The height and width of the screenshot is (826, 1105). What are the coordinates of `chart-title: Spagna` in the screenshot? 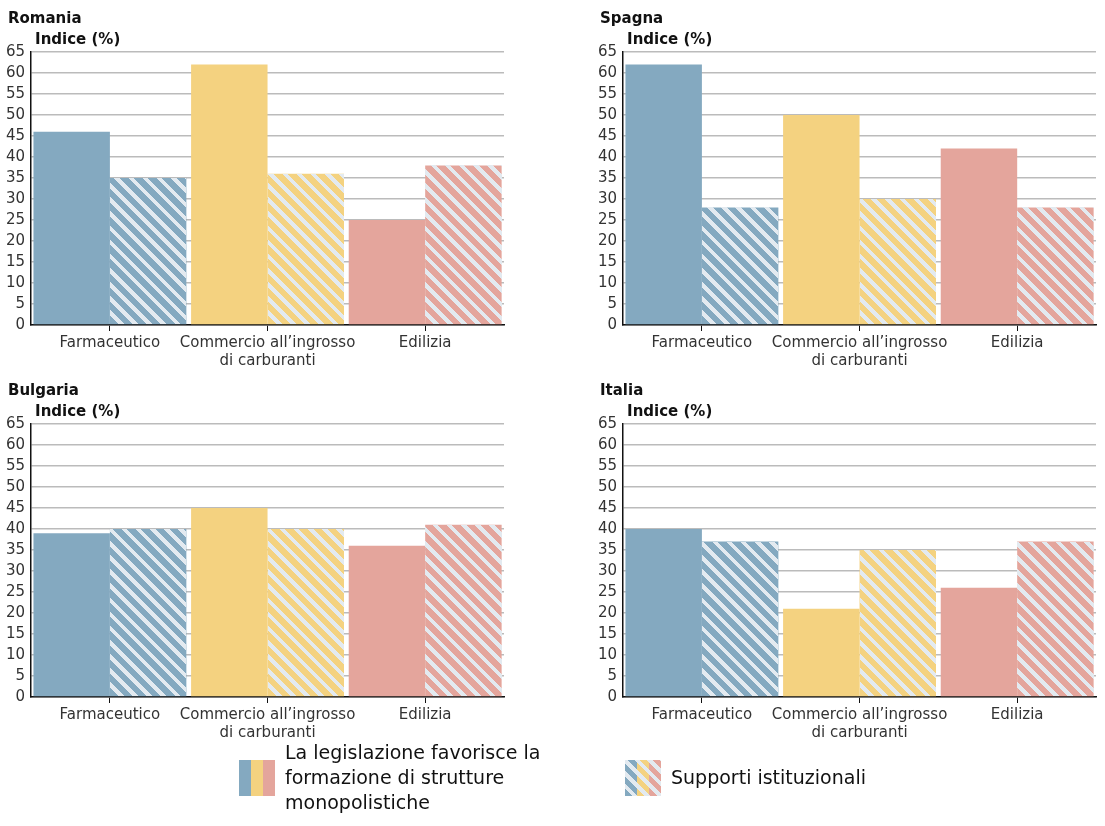 It's located at (632, 18).